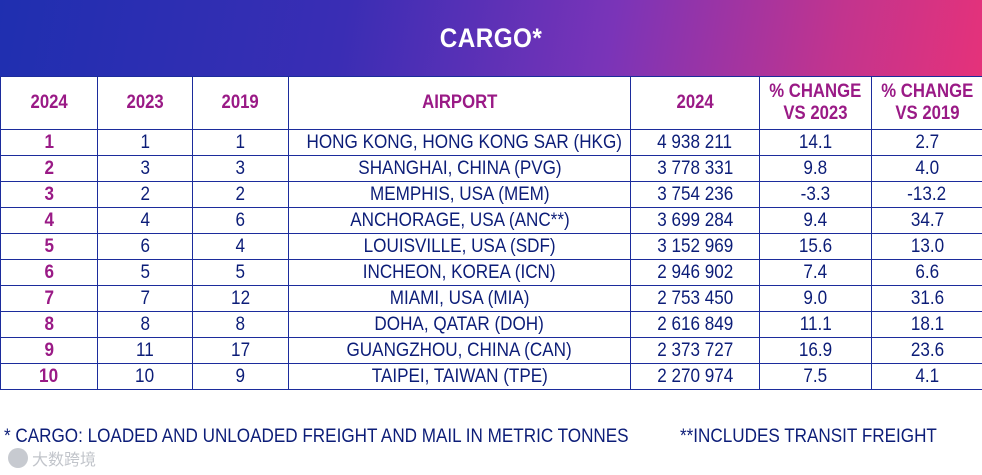  I want to click on cell-text: 2 753 450, so click(695, 298).